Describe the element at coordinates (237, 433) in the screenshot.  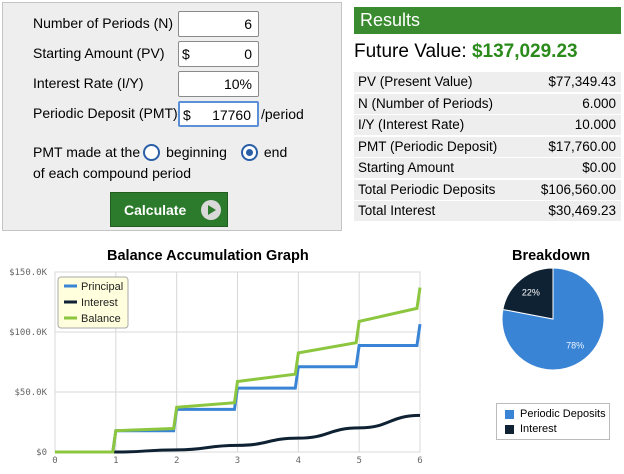
I see `series-line-interest` at that location.